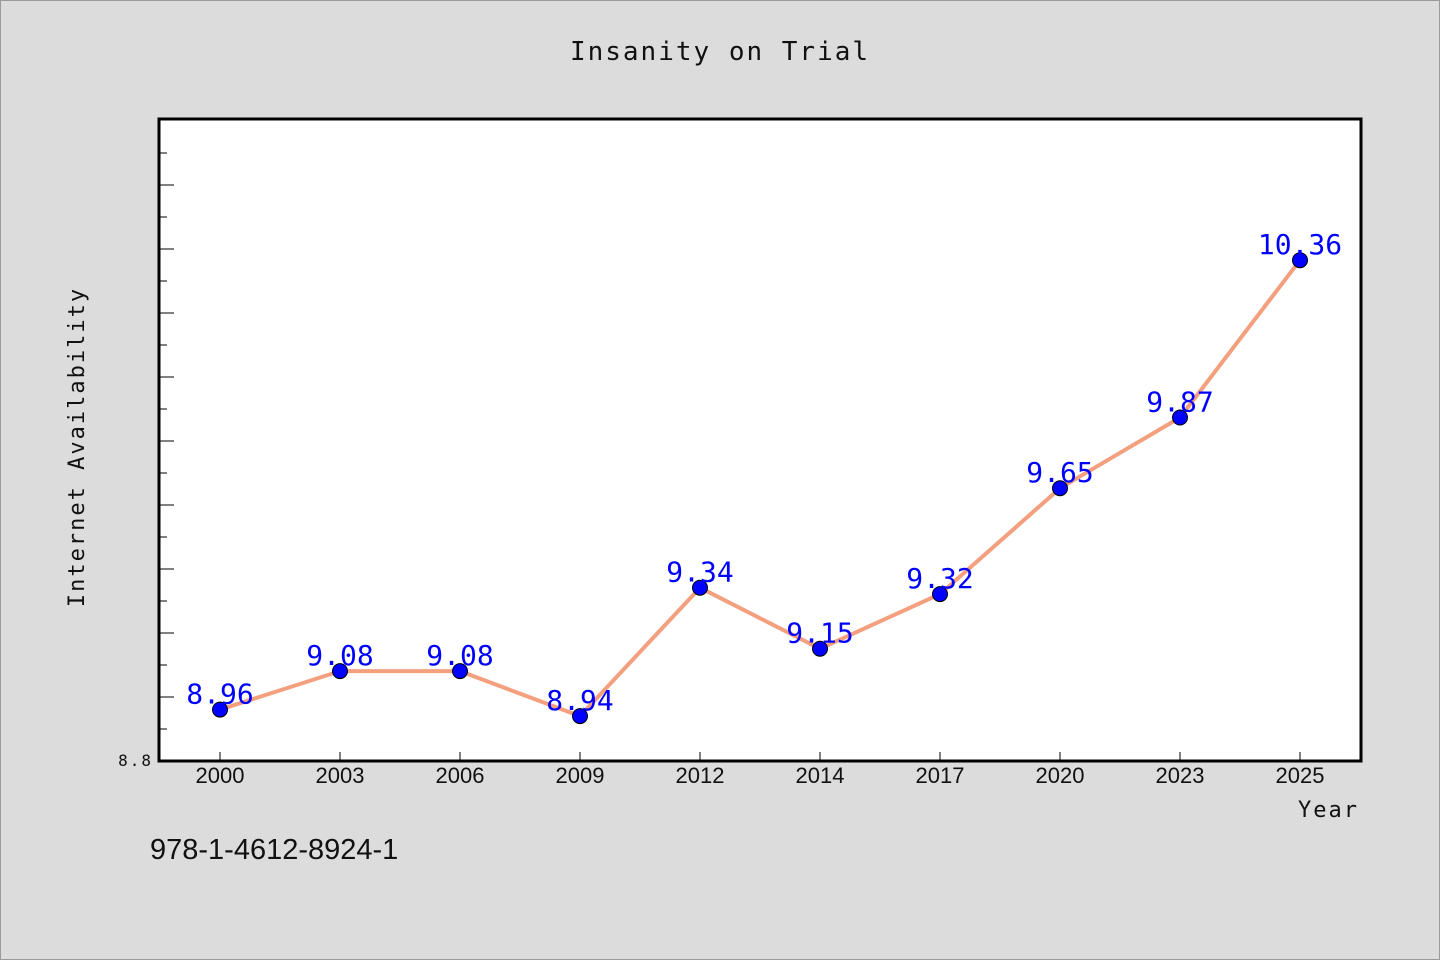 Image resolution: width=1440 pixels, height=960 pixels. I want to click on data-label: 9.15, so click(819, 633).